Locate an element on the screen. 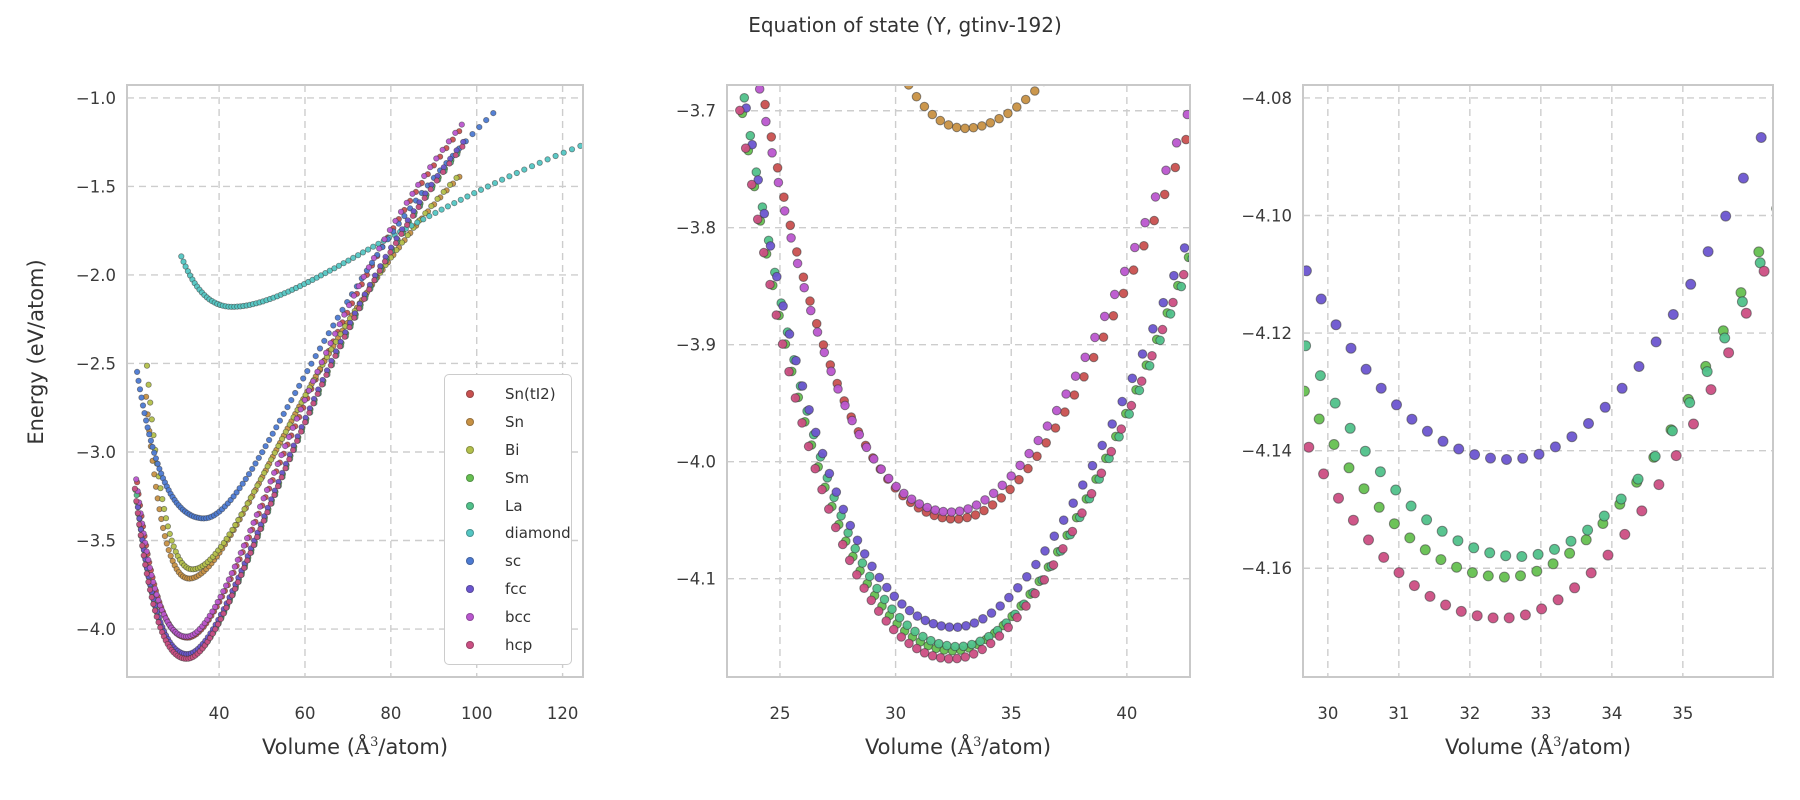 The image size is (1800, 800). y-tick-label: −1.5 is located at coordinates (96, 186).